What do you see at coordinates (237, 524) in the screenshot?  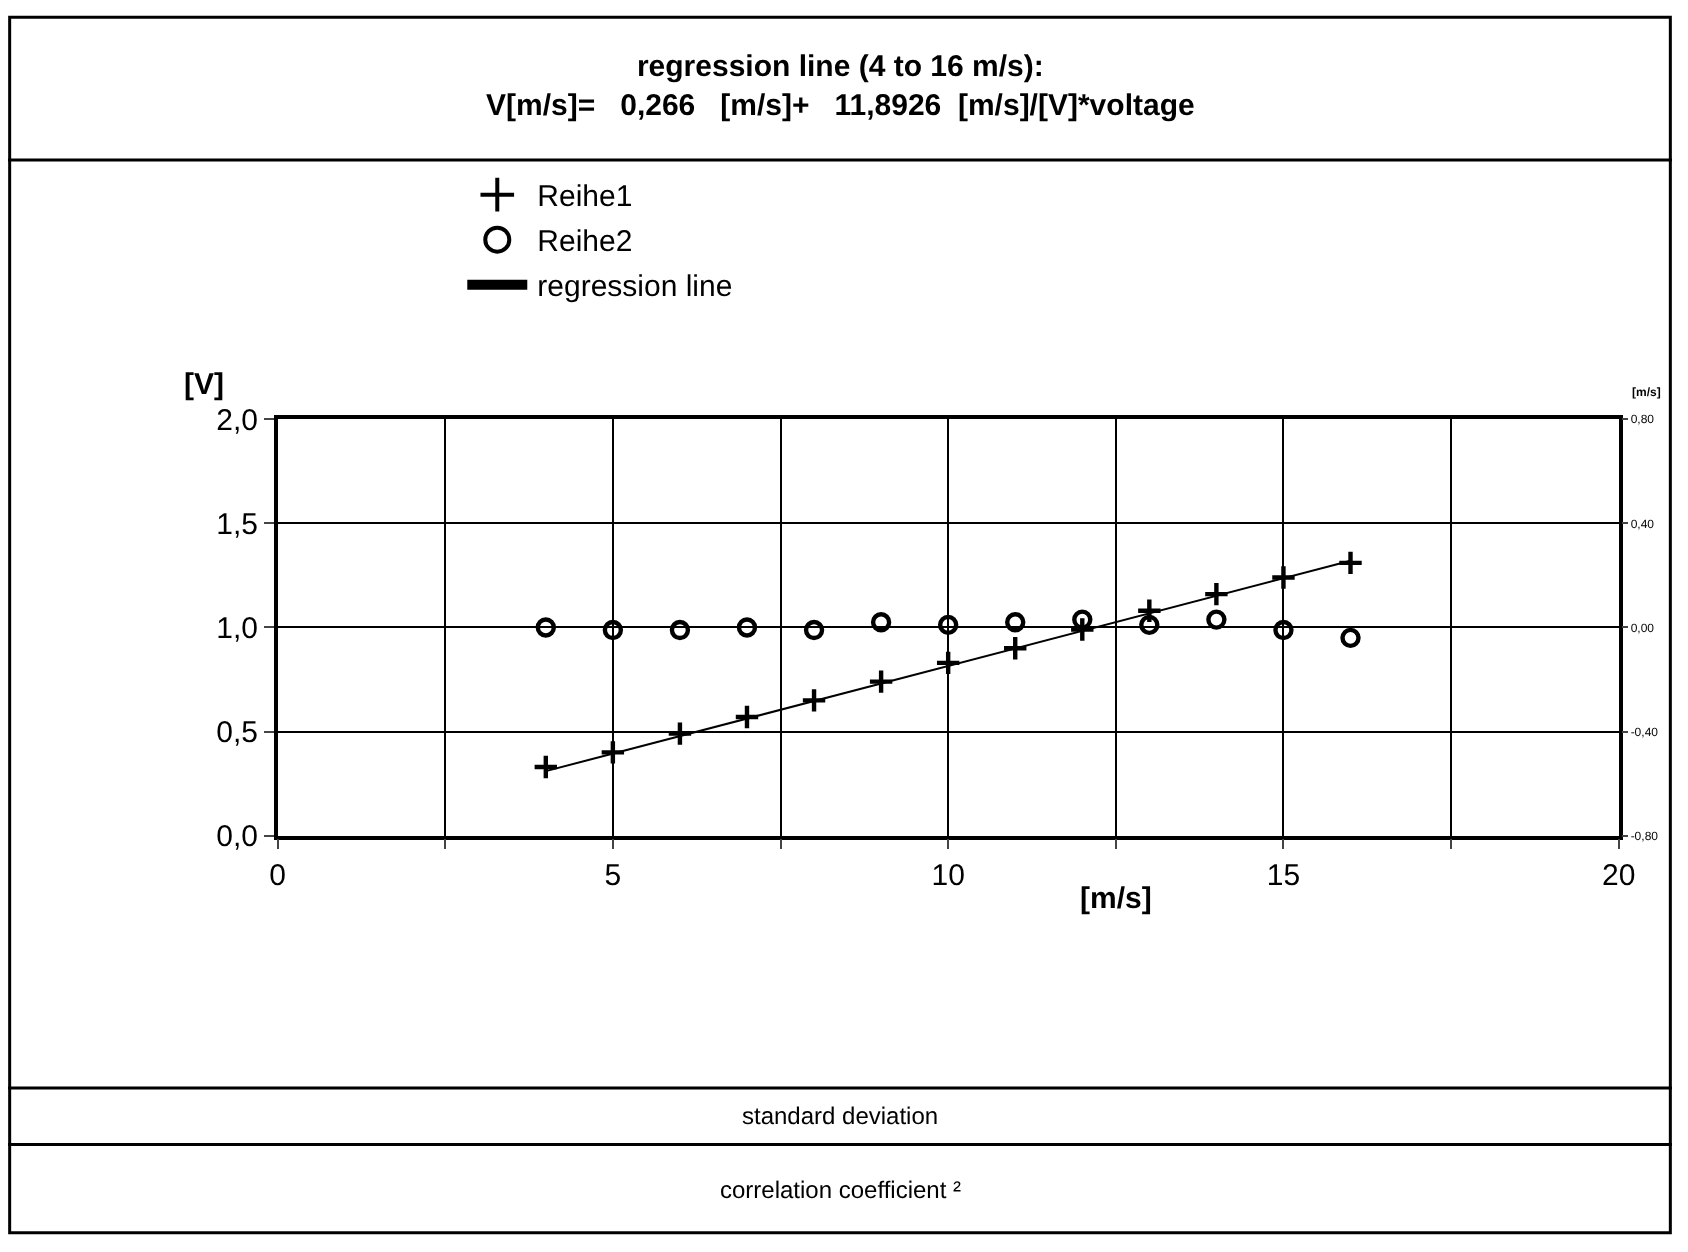 I see `y-tick-label: 1,5` at bounding box center [237, 524].